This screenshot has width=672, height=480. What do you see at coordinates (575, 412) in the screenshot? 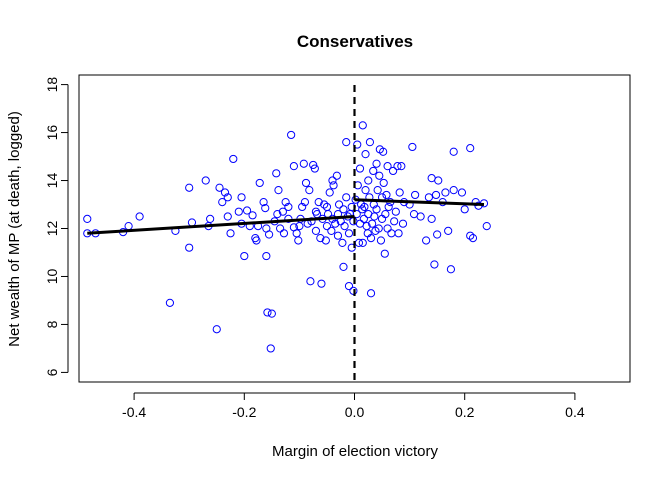
I see `x-tick-label: 0.4` at bounding box center [575, 412].